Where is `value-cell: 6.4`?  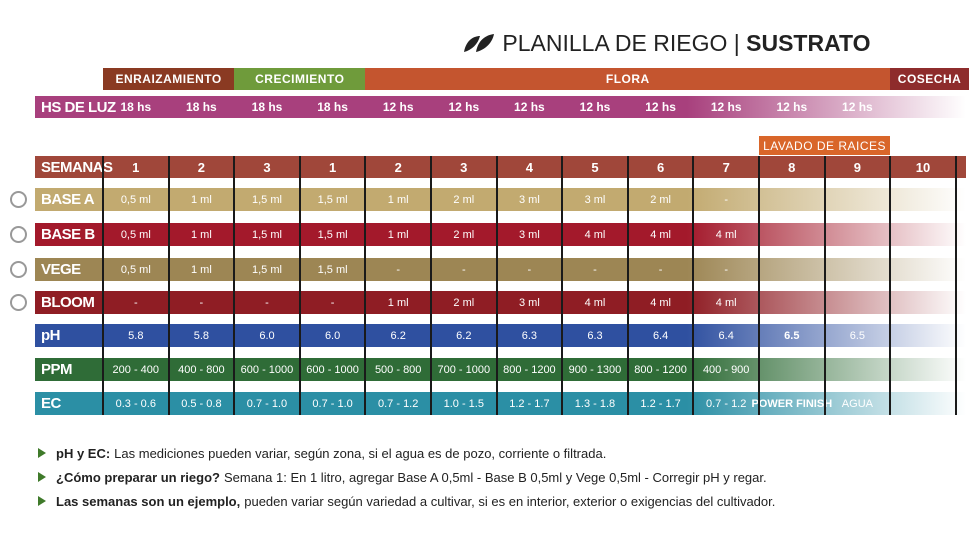 value-cell: 6.4 is located at coordinates (726, 335).